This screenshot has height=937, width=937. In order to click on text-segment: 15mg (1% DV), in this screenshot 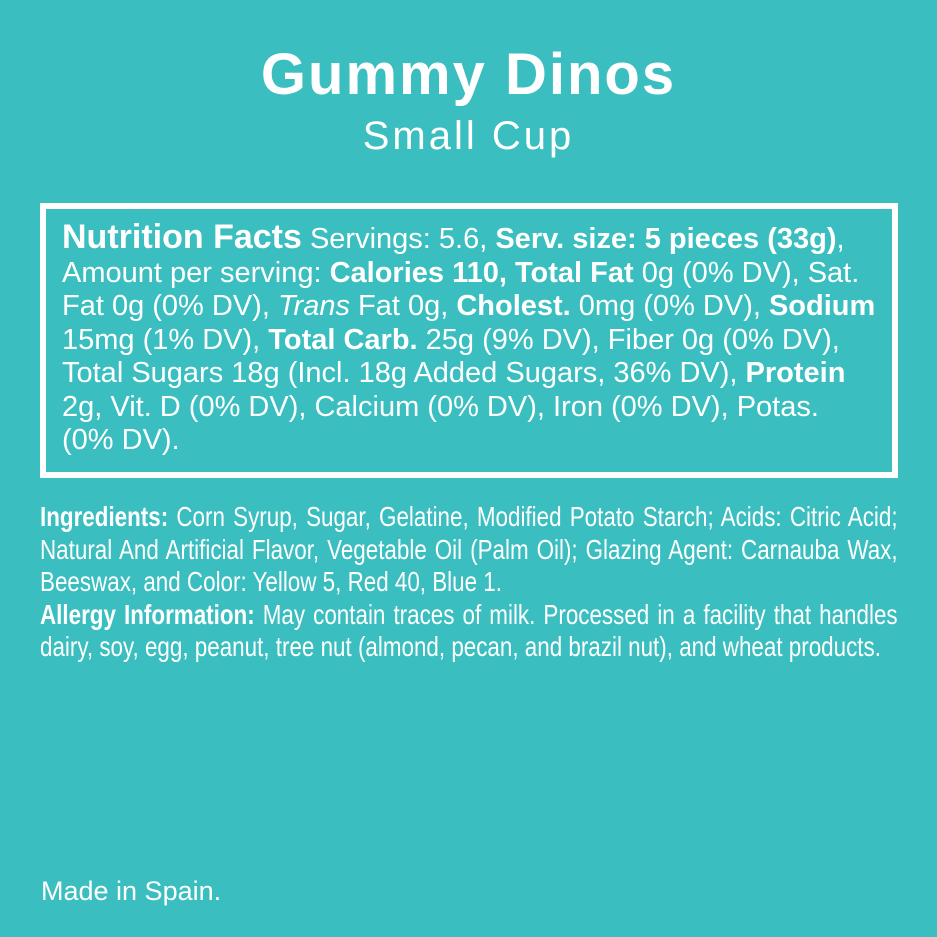, I will do `click(165, 339)`.